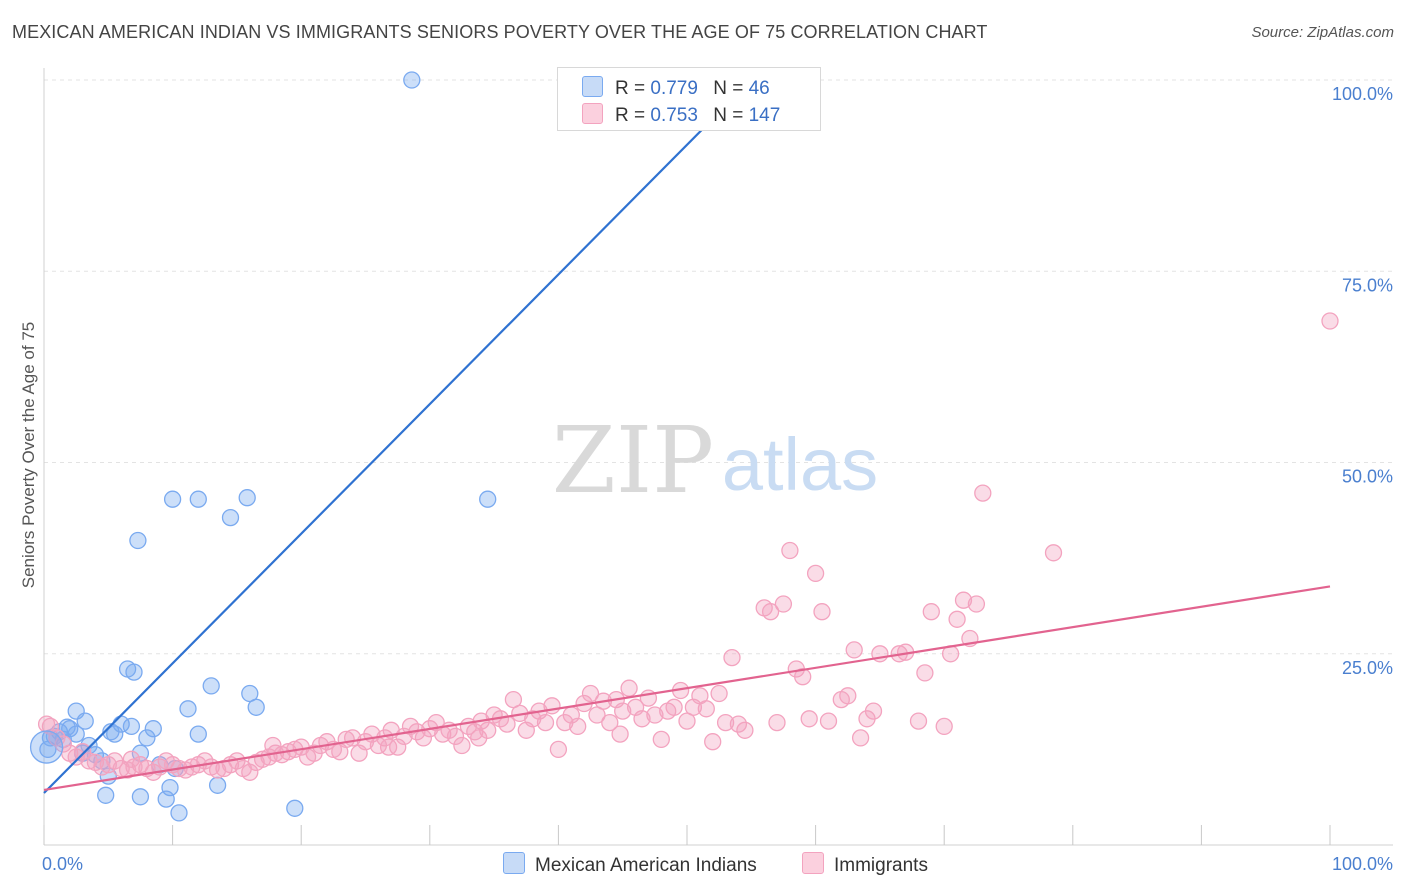 The width and height of the screenshot is (1406, 892). What do you see at coordinates (633, 460) in the screenshot?
I see `watermark-zip: ZIP` at bounding box center [633, 460].